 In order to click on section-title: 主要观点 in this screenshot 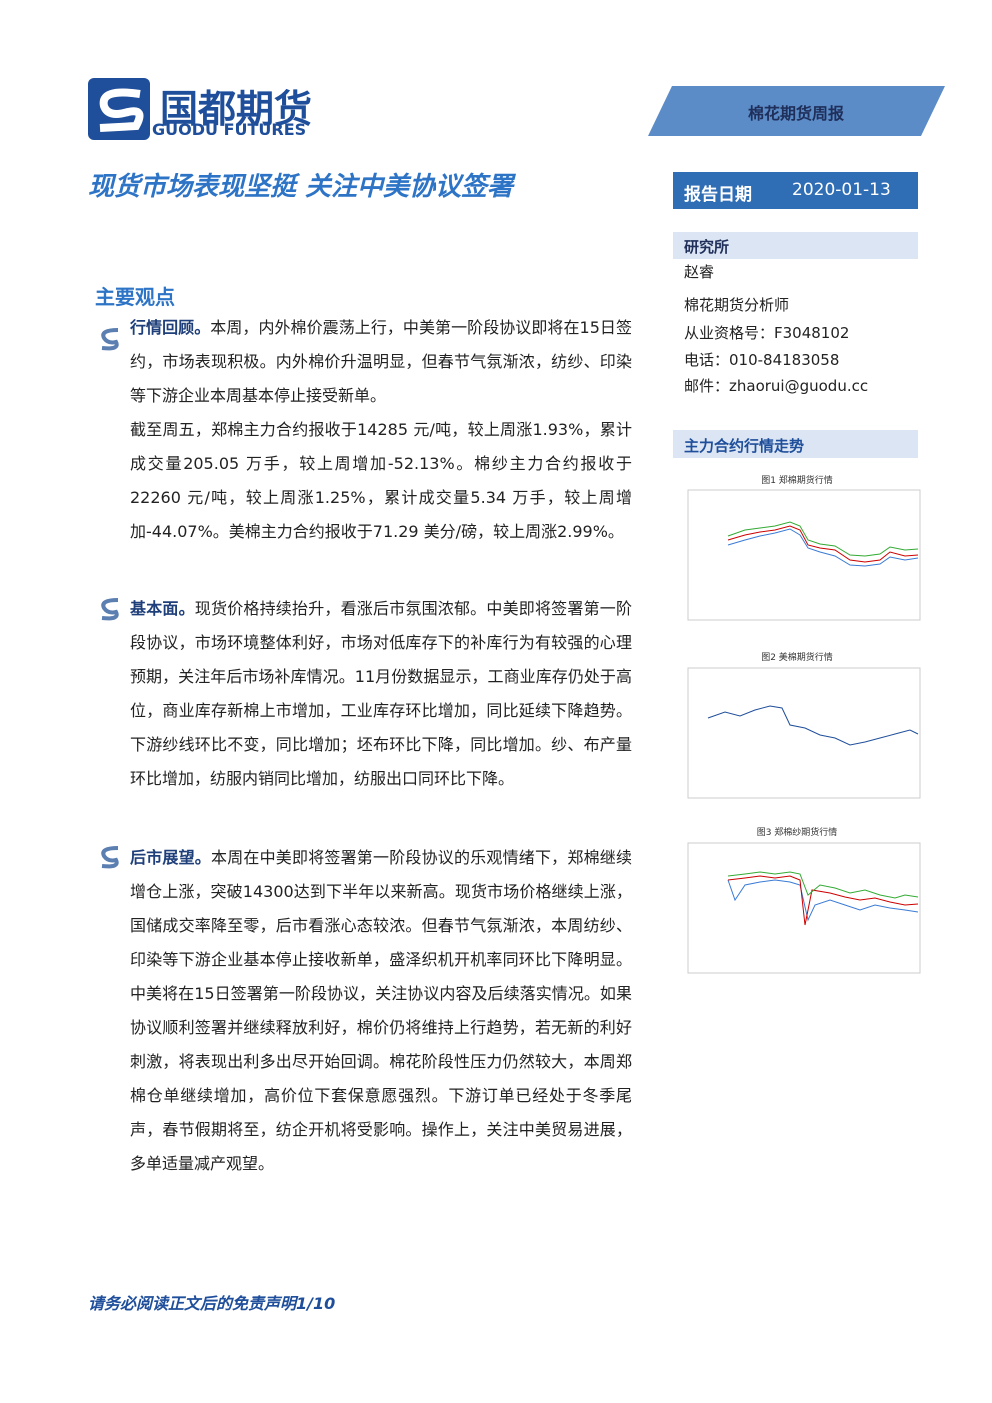, I will do `click(135, 297)`.